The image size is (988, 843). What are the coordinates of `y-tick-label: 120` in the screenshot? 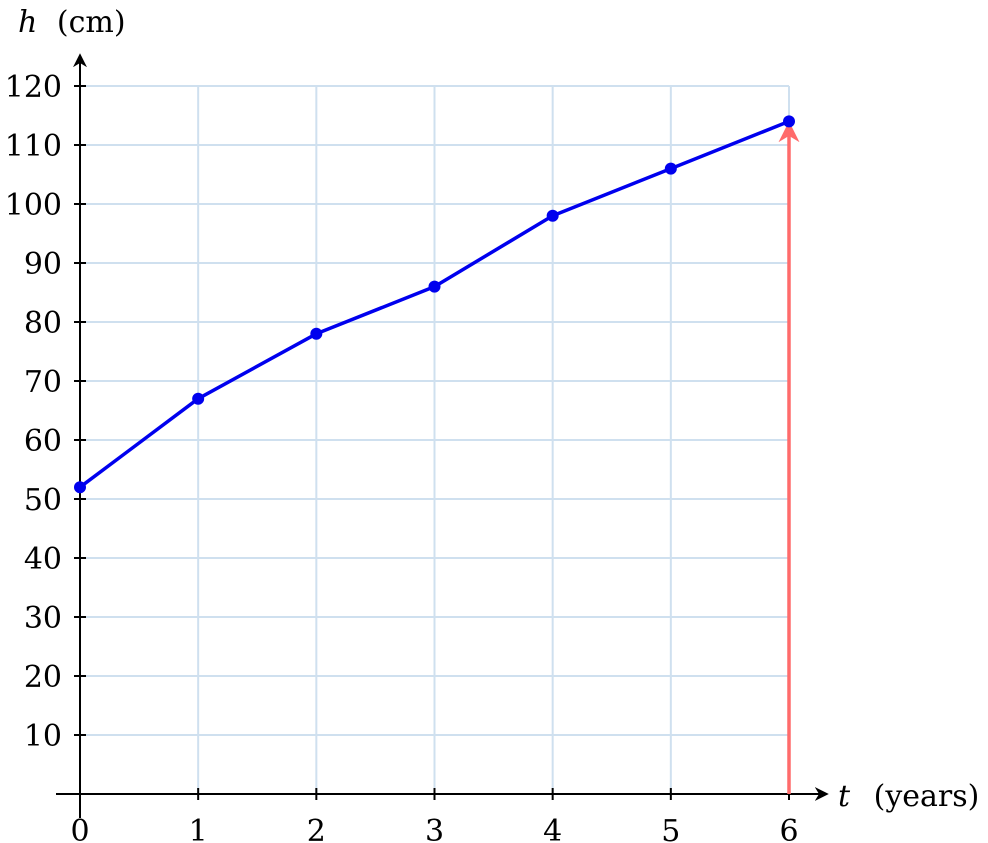 It's located at (33, 87).